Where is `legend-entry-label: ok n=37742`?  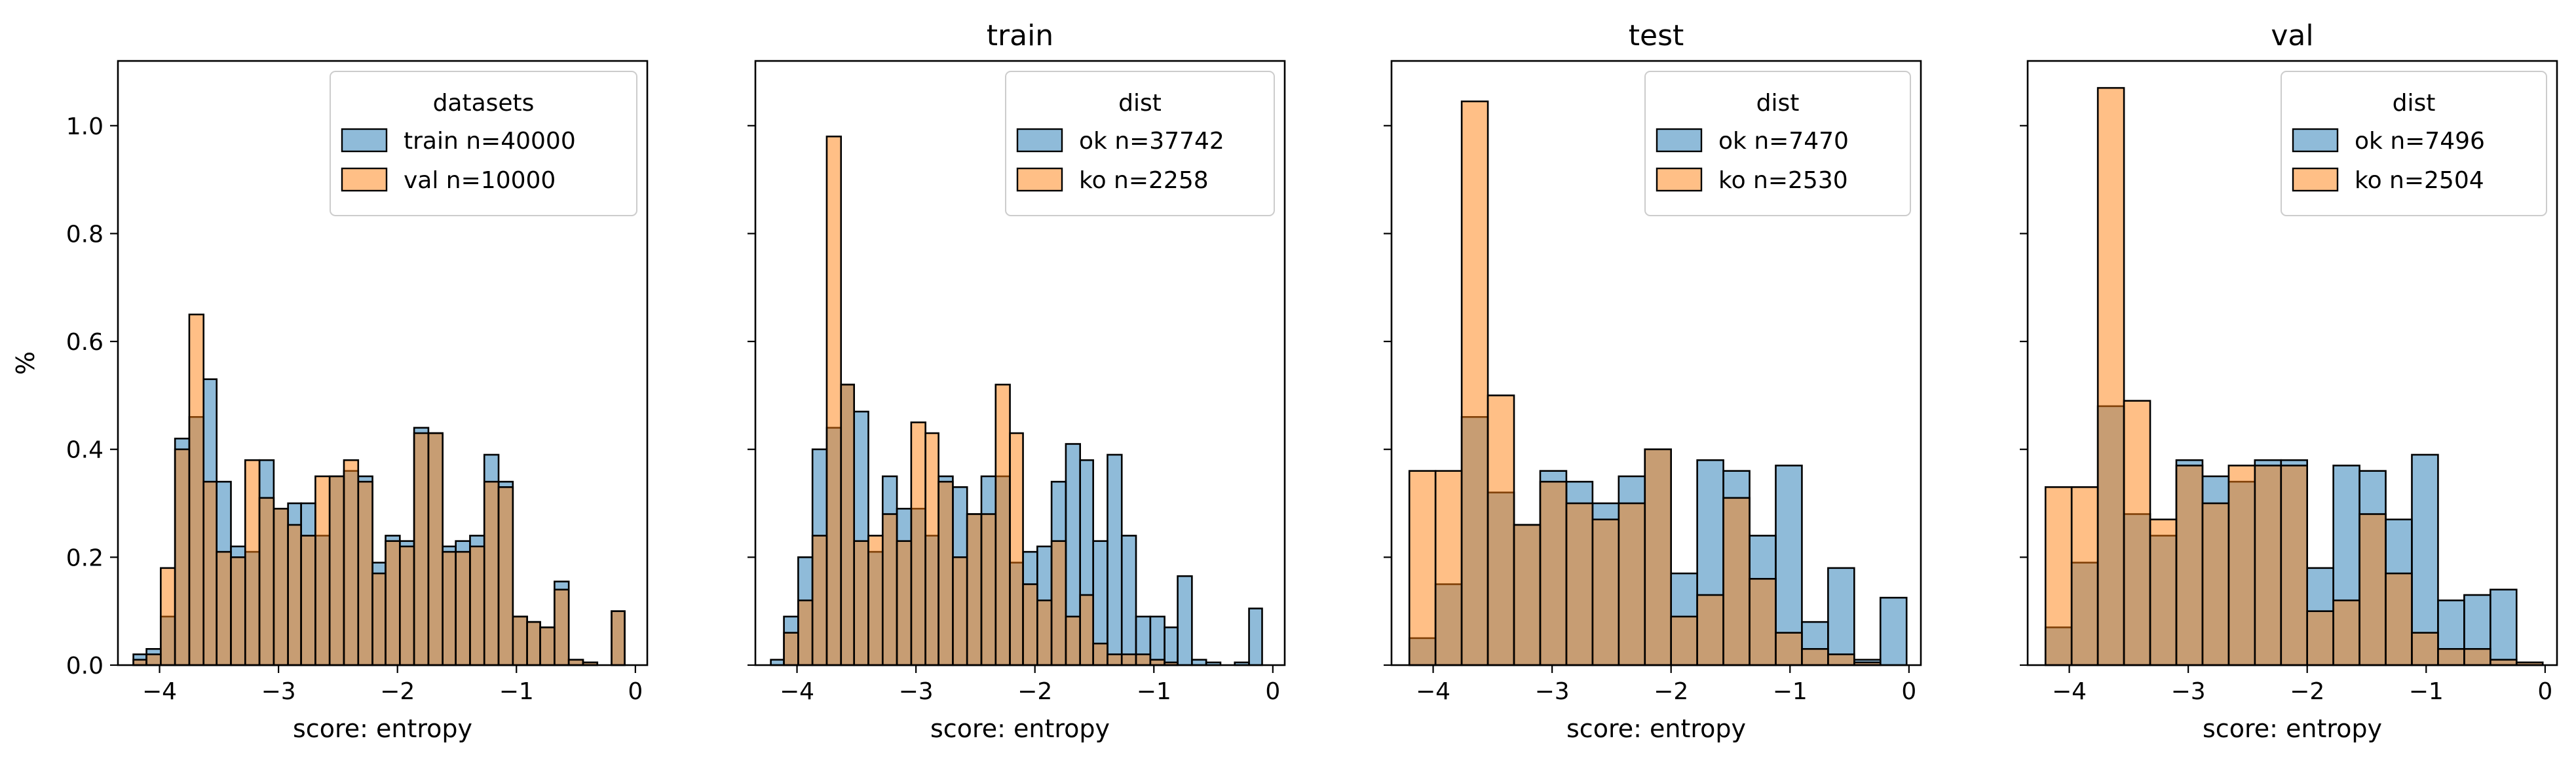
legend-entry-label: ok n=37742 is located at coordinates (1151, 141).